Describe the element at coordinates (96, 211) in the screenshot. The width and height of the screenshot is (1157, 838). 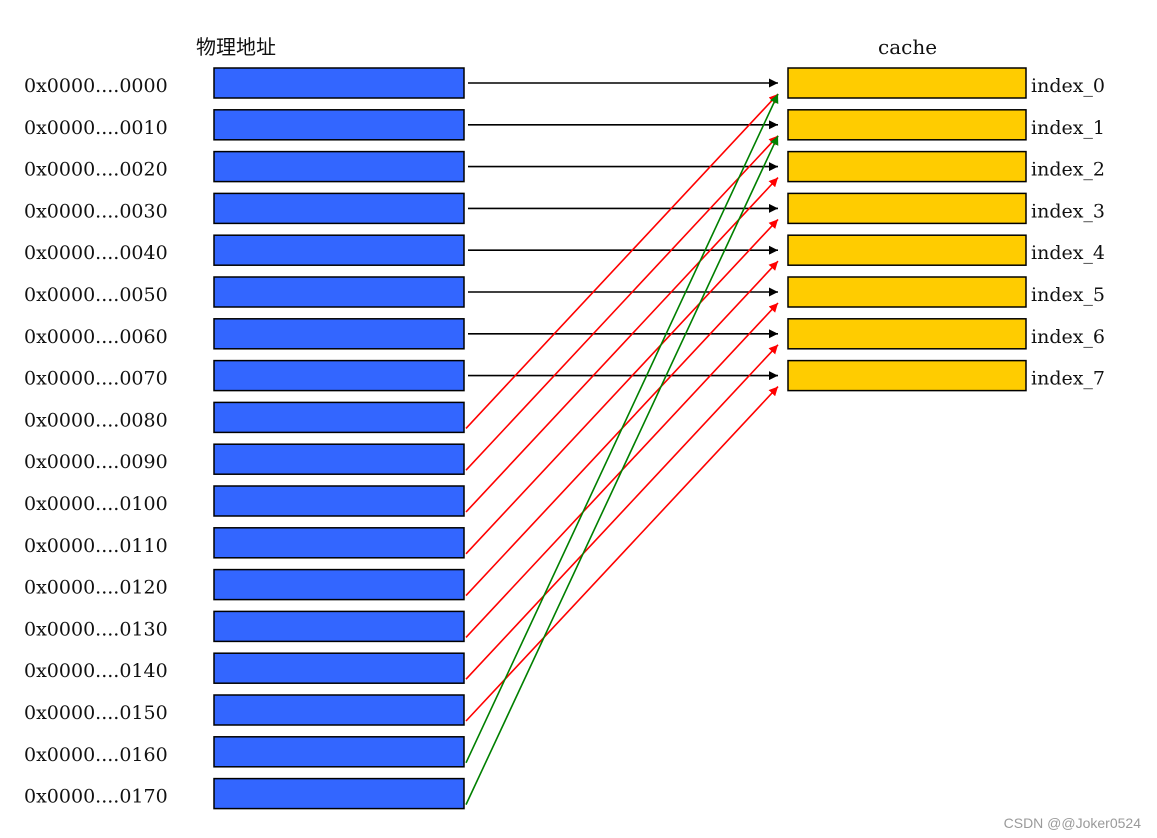
I see `address-label: 0x0000....0030` at that location.